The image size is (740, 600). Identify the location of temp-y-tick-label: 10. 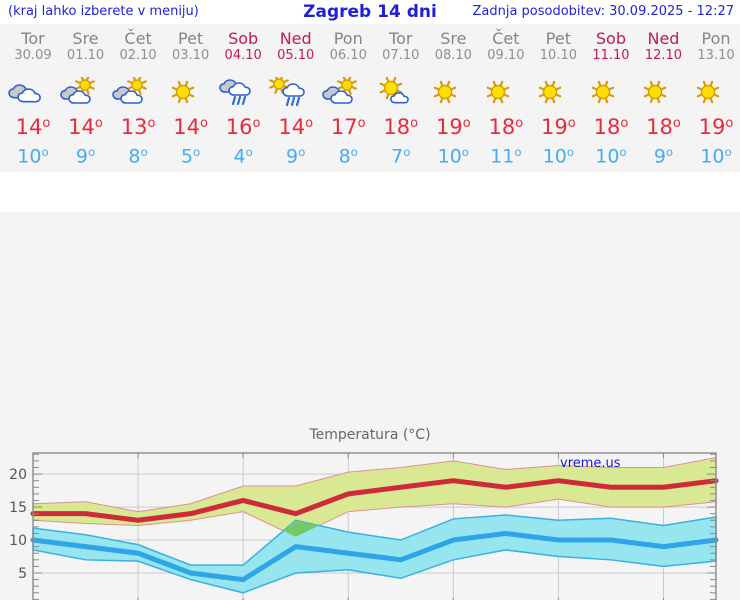
(18, 541).